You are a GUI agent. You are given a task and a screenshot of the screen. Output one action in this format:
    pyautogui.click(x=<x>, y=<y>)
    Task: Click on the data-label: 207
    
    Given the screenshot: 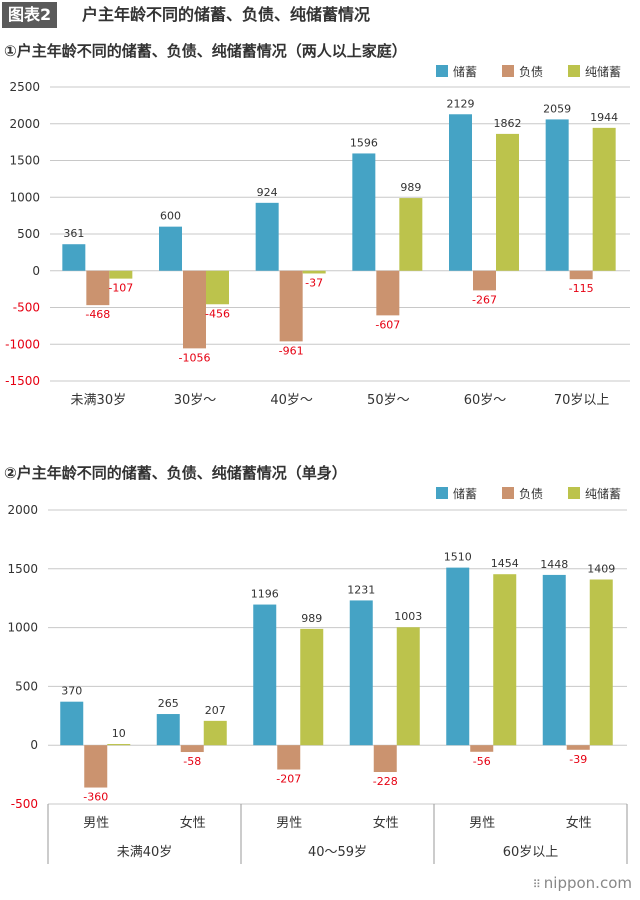 What is the action you would take?
    pyautogui.click(x=215, y=710)
    